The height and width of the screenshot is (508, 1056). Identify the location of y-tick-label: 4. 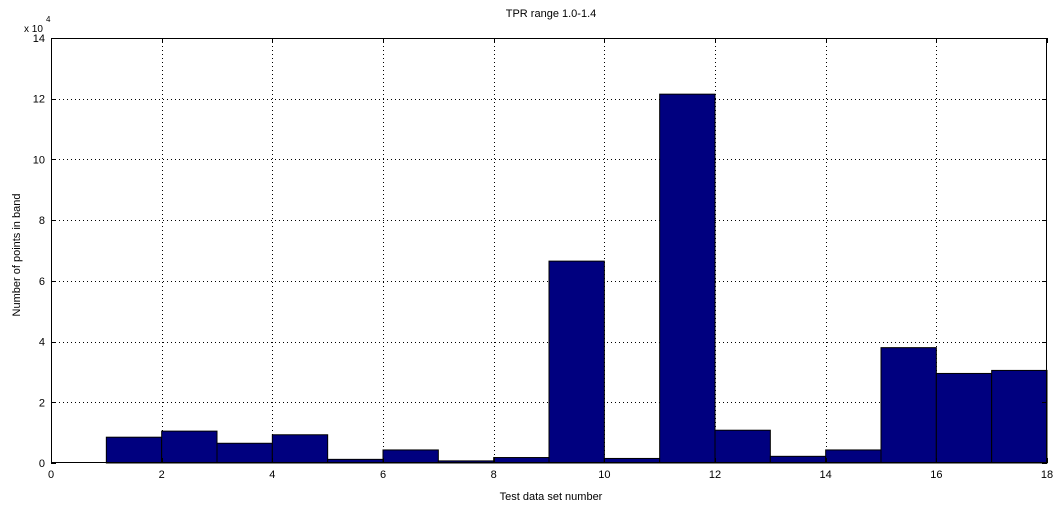
(42, 343).